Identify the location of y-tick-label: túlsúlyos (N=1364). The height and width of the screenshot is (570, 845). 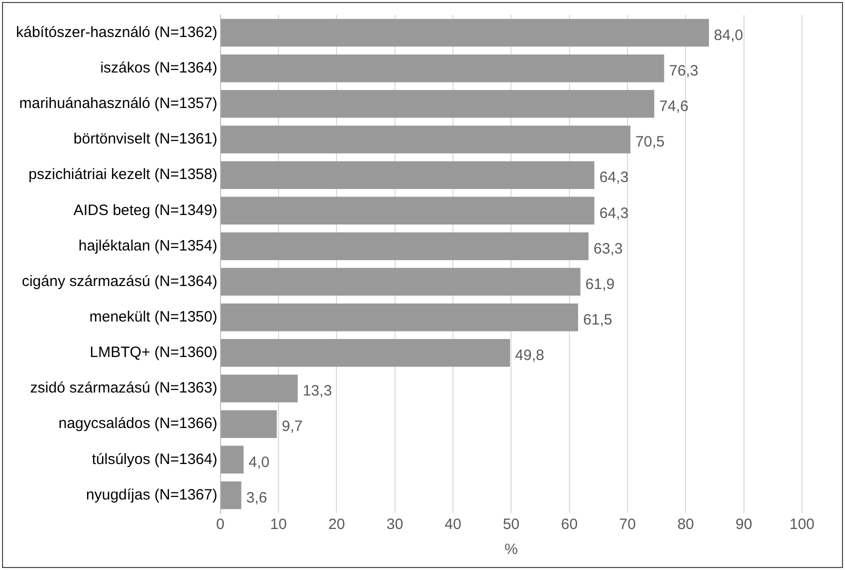
(155, 459).